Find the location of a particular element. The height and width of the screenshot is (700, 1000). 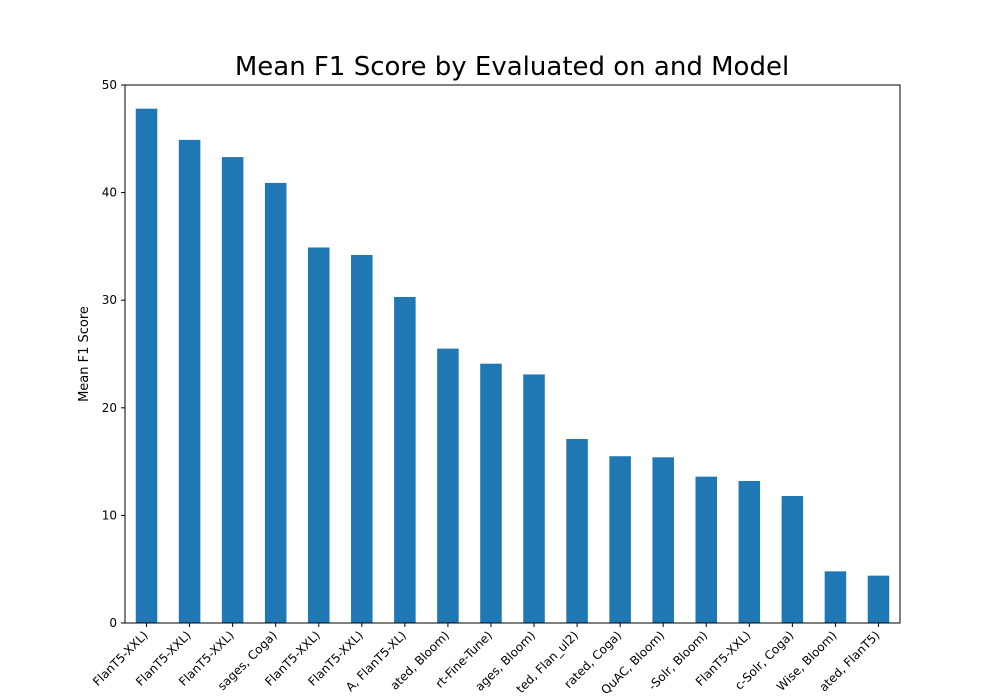

y-tick-label: 40 is located at coordinates (109, 193).